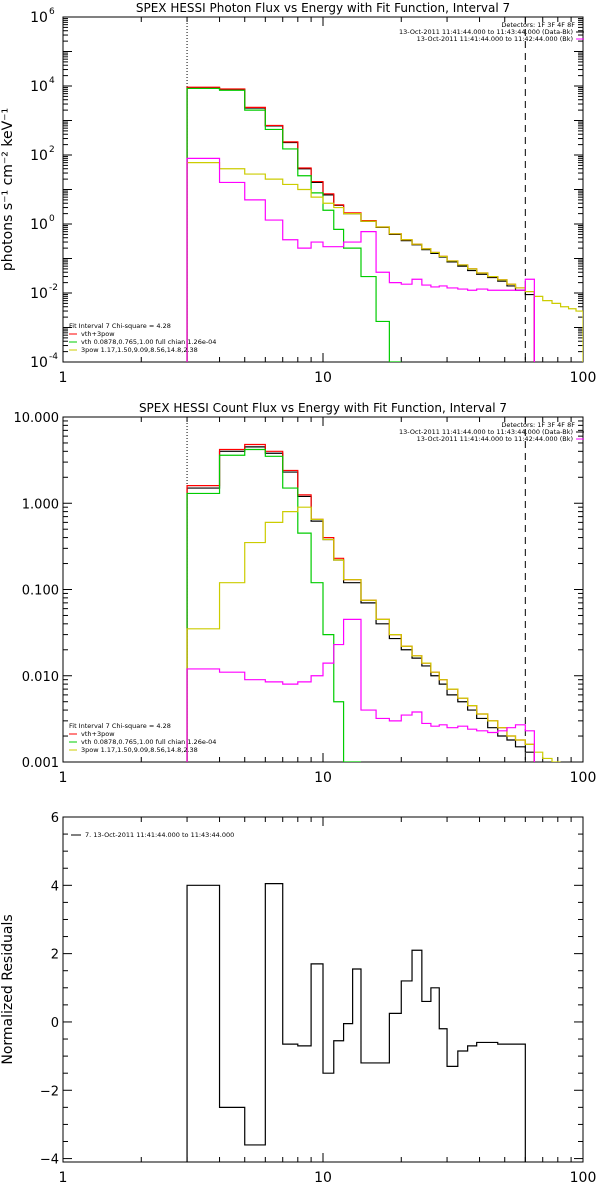 The height and width of the screenshot is (1200, 600). I want to click on y-tick-exponent: -2, so click(53, 288).